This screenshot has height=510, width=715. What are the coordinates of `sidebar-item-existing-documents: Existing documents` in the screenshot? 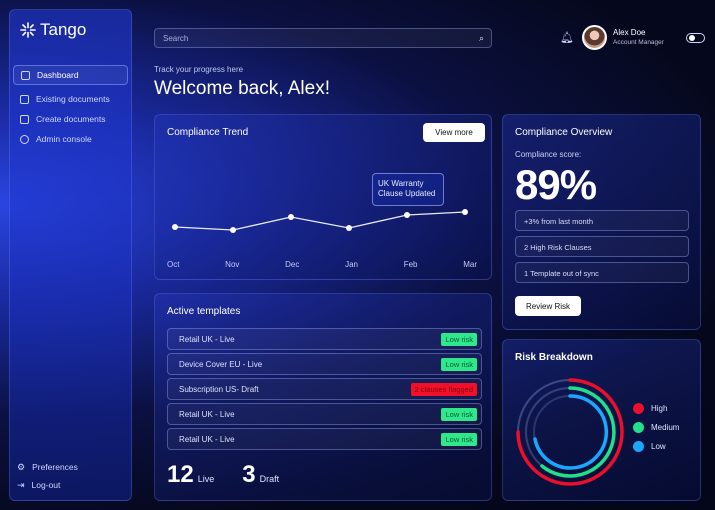 It's located at (70, 99).